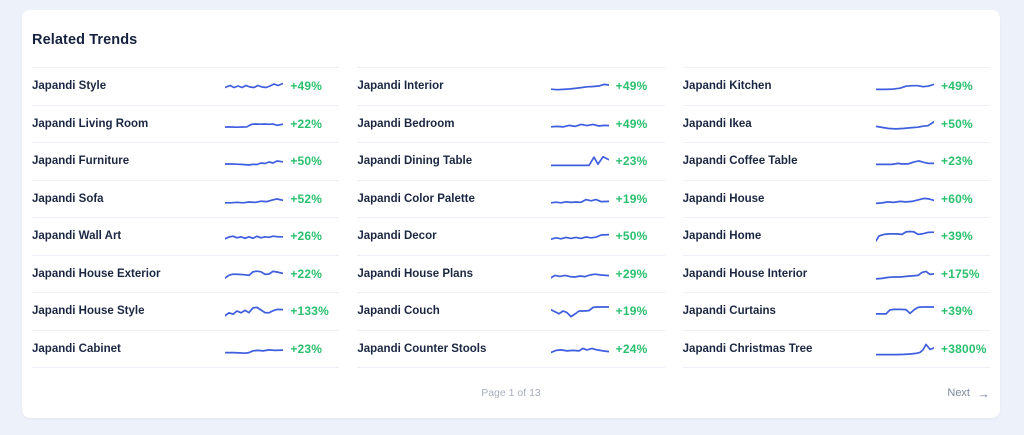 Image resolution: width=1024 pixels, height=435 pixels. Describe the element at coordinates (77, 236) in the screenshot. I see `trend-label: Japandi Wall Art` at that location.